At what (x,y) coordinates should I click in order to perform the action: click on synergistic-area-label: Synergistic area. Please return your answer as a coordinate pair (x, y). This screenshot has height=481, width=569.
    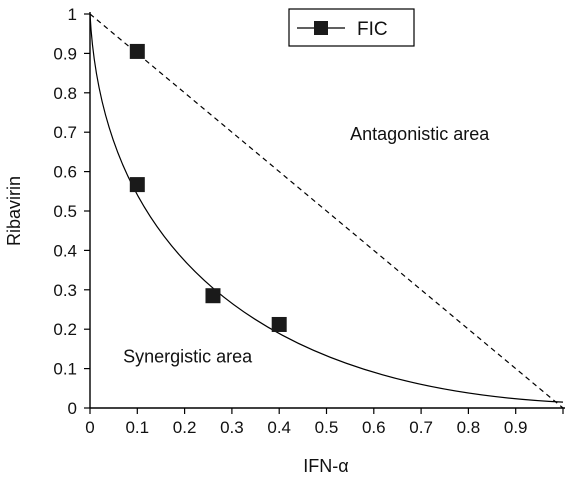
    Looking at the image, I should click on (188, 357).